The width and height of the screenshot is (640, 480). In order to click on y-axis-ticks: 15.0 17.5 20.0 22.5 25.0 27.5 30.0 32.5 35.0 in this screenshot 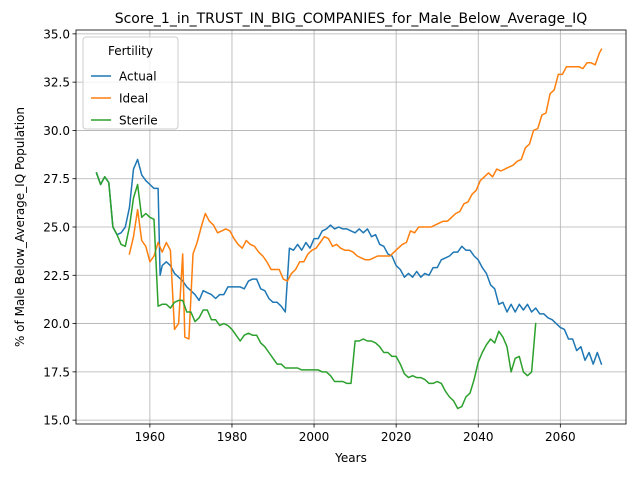, I will do `click(59, 227)`.